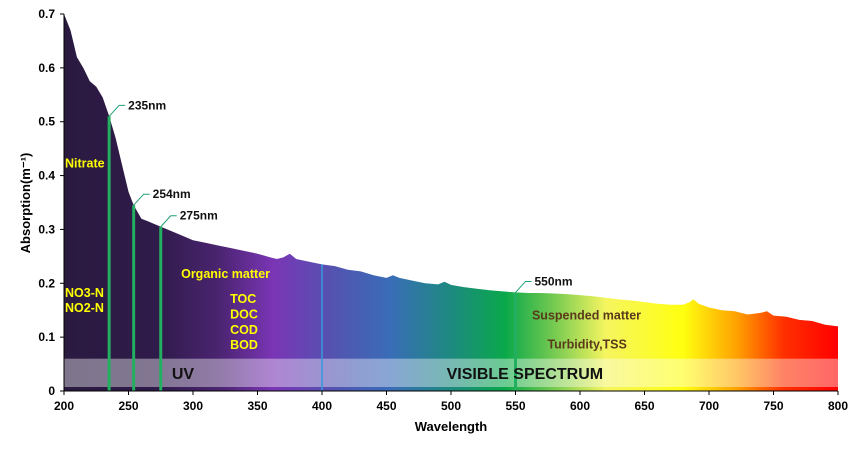 The height and width of the screenshot is (451, 865). What do you see at coordinates (46, 337) in the screenshot?
I see `y-tick-label: 0.1` at bounding box center [46, 337].